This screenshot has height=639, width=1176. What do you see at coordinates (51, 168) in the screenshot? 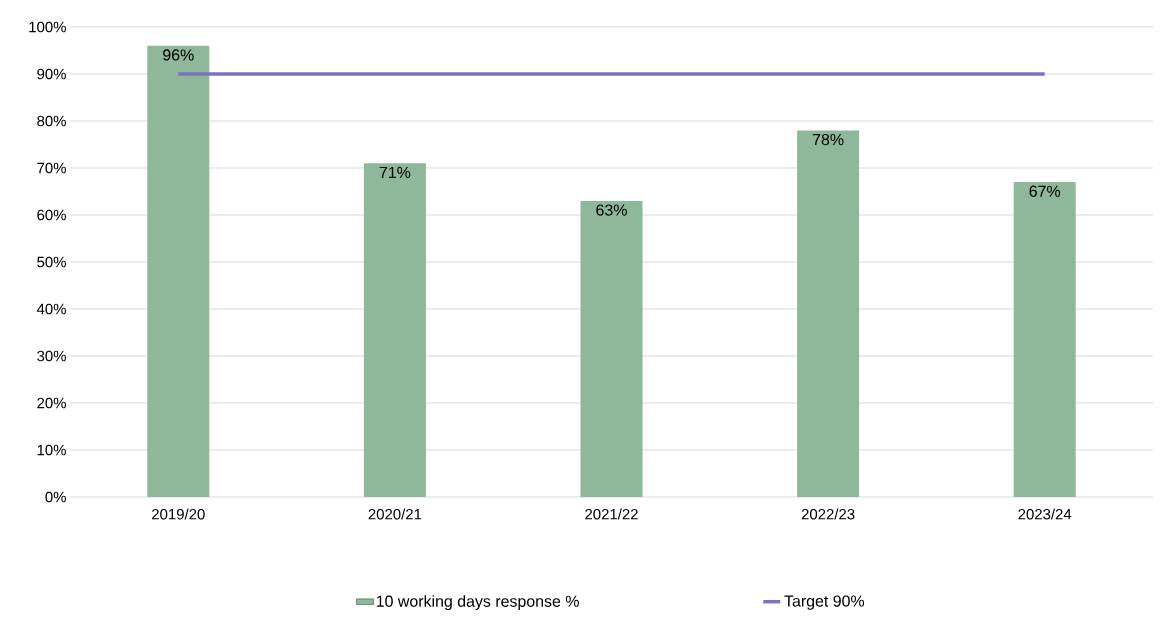
I see `y-tick-label: 70%` at bounding box center [51, 168].